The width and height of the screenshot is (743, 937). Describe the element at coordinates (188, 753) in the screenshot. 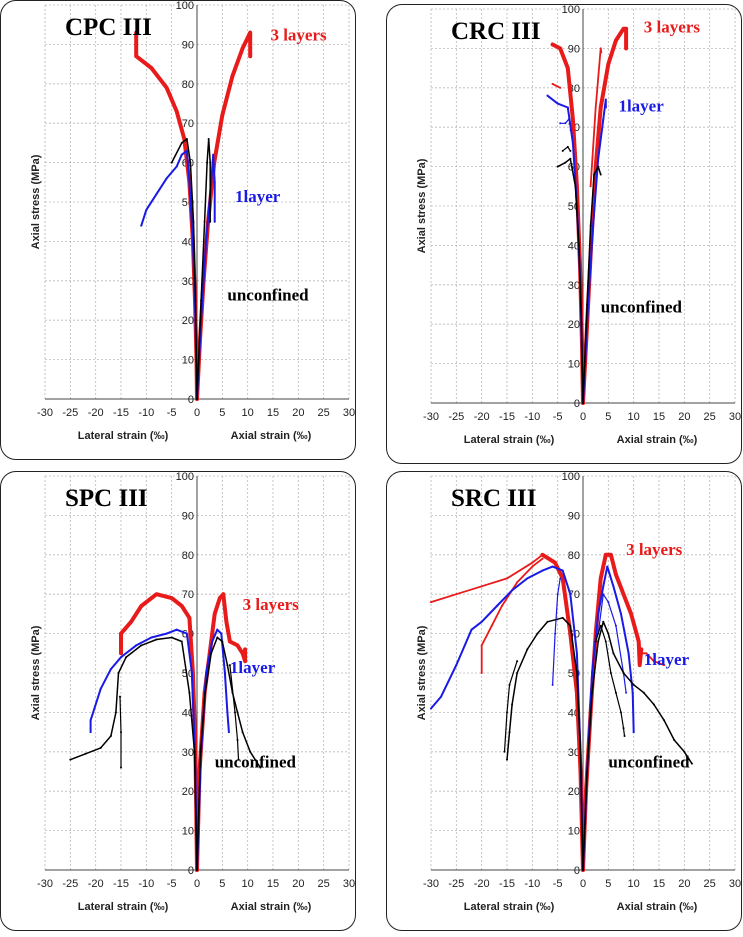

I see `y-tick-label: 30` at that location.